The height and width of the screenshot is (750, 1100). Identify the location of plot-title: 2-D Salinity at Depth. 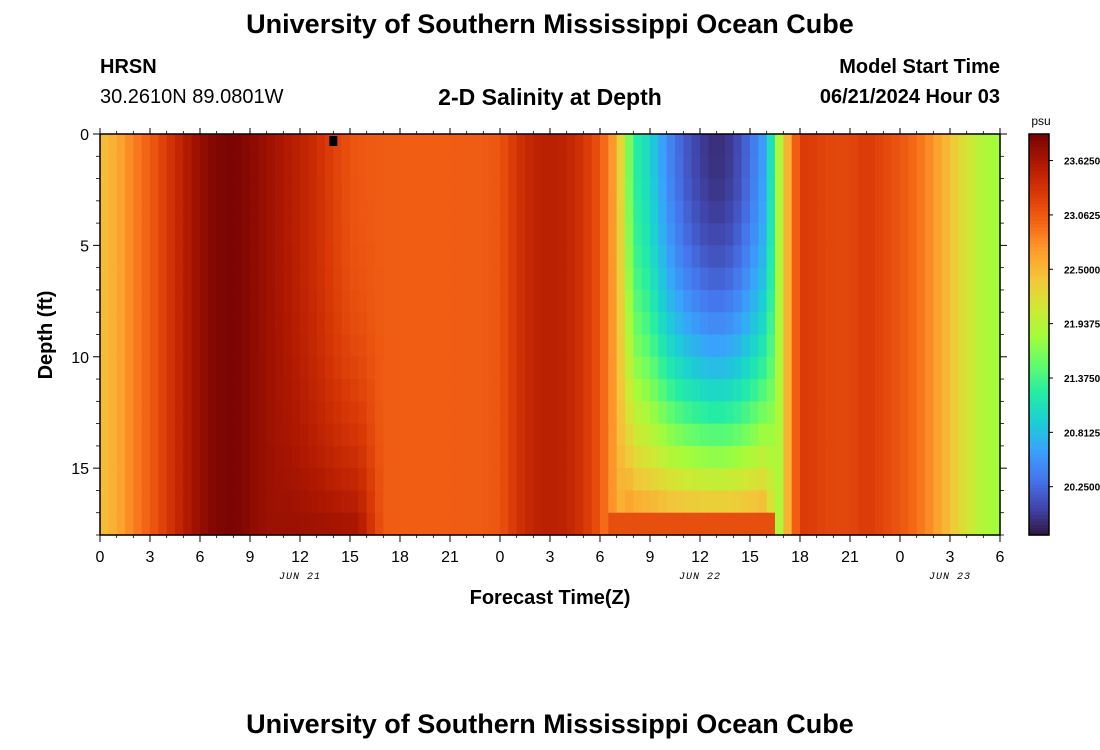
(550, 97).